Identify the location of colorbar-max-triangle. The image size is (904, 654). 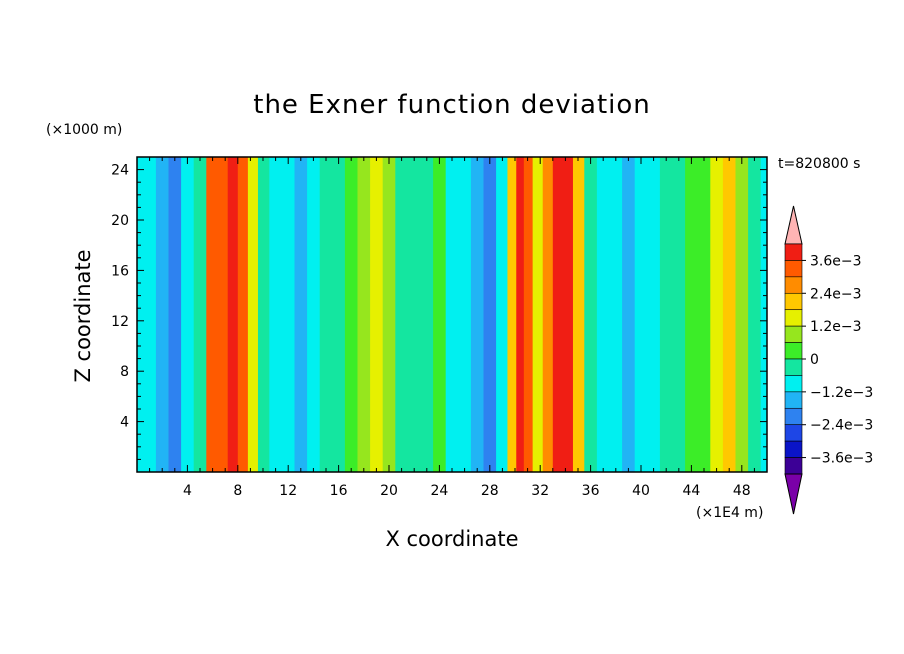
(793, 225).